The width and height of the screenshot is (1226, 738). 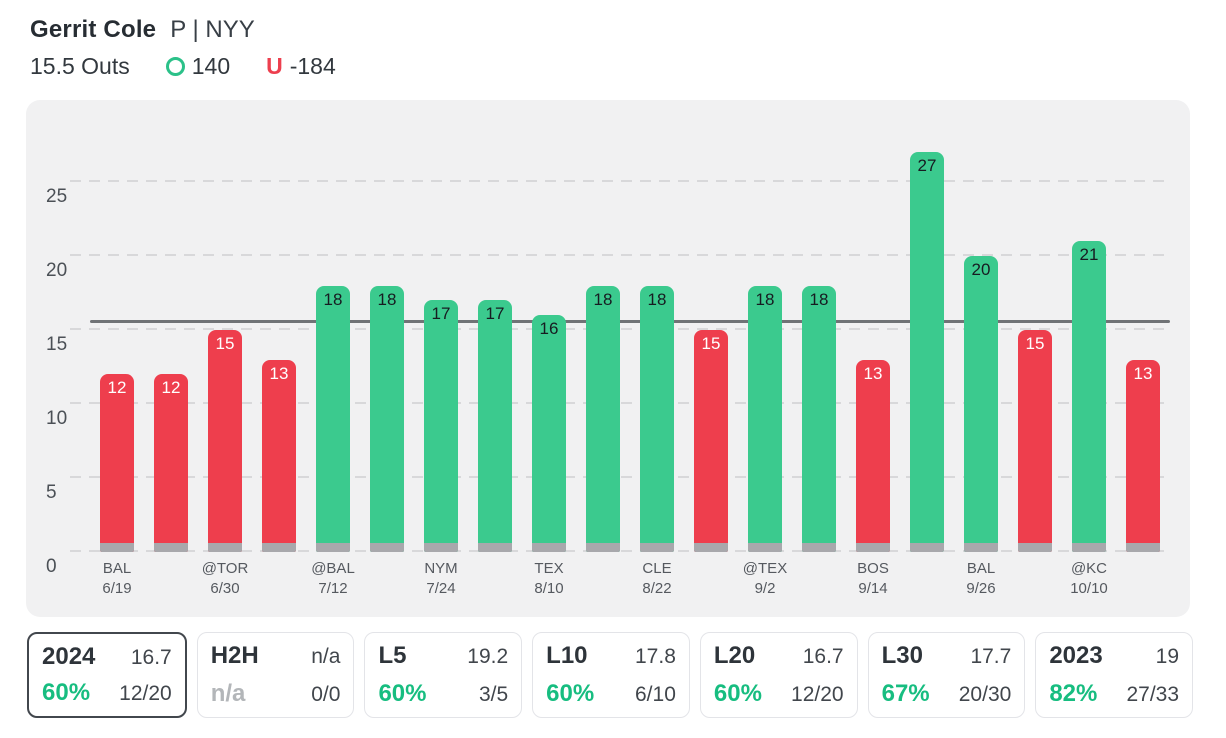 What do you see at coordinates (117, 588) in the screenshot?
I see `game-date-label: 6/19` at bounding box center [117, 588].